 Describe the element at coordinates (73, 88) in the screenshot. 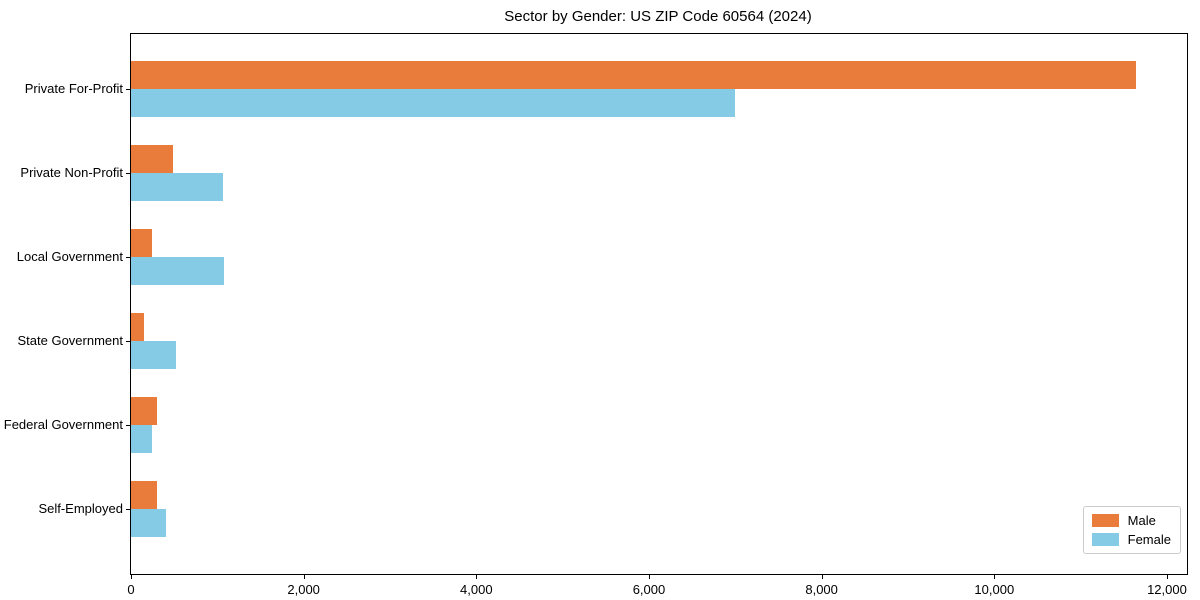

I see `y-tick-label: Private For-Profit` at that location.